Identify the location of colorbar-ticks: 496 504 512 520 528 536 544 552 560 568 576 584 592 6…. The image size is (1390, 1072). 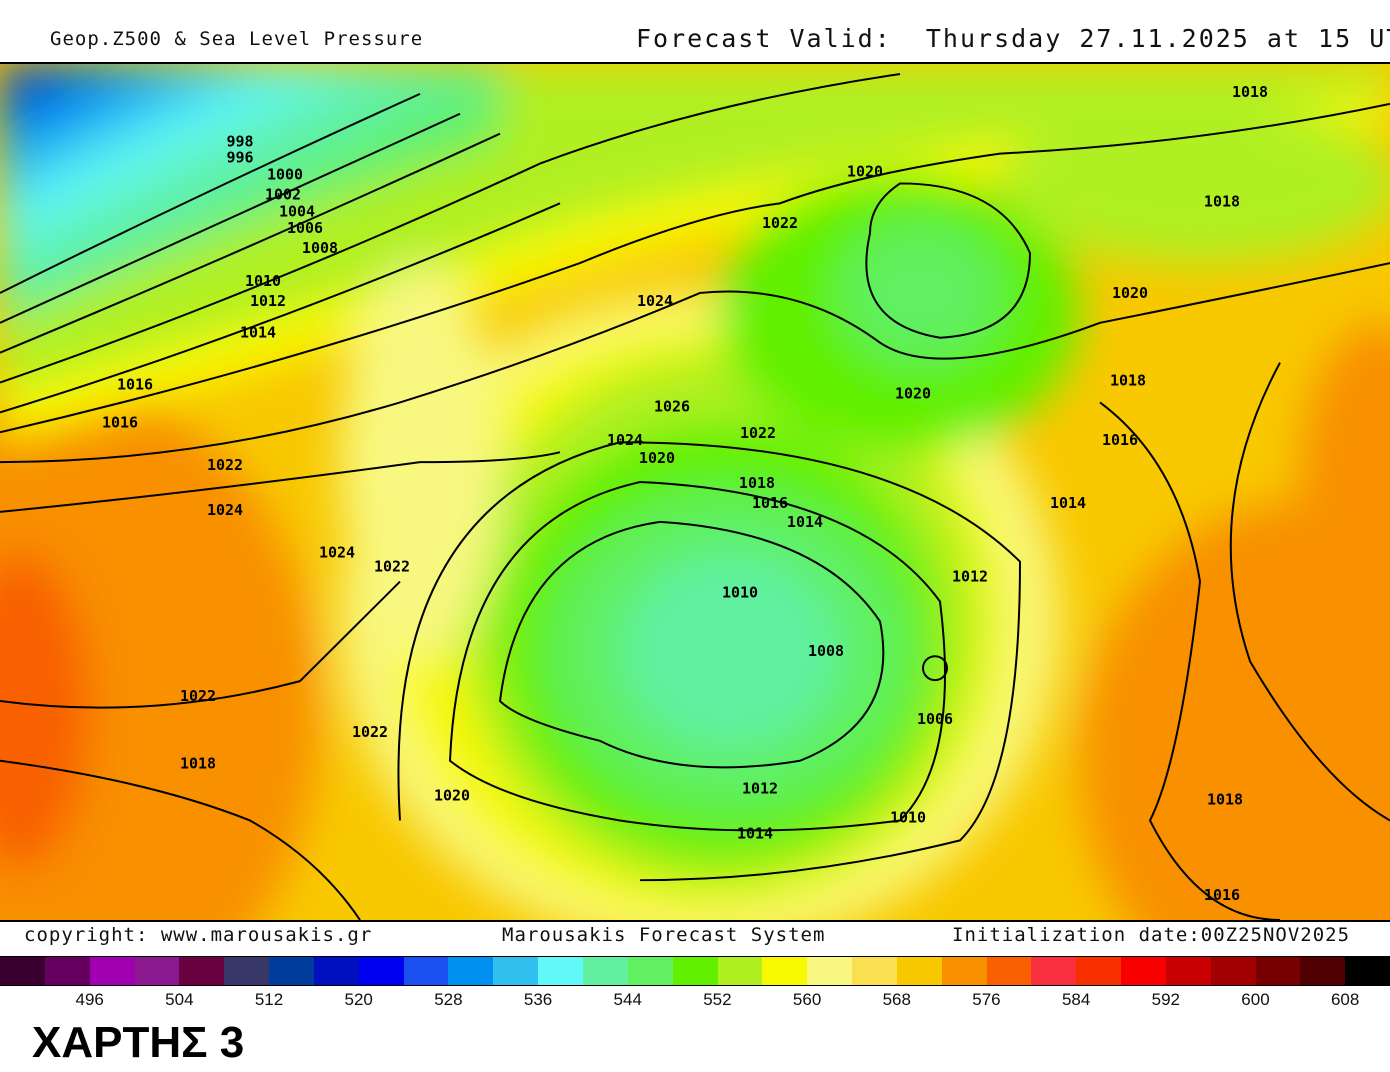
(695, 1002).